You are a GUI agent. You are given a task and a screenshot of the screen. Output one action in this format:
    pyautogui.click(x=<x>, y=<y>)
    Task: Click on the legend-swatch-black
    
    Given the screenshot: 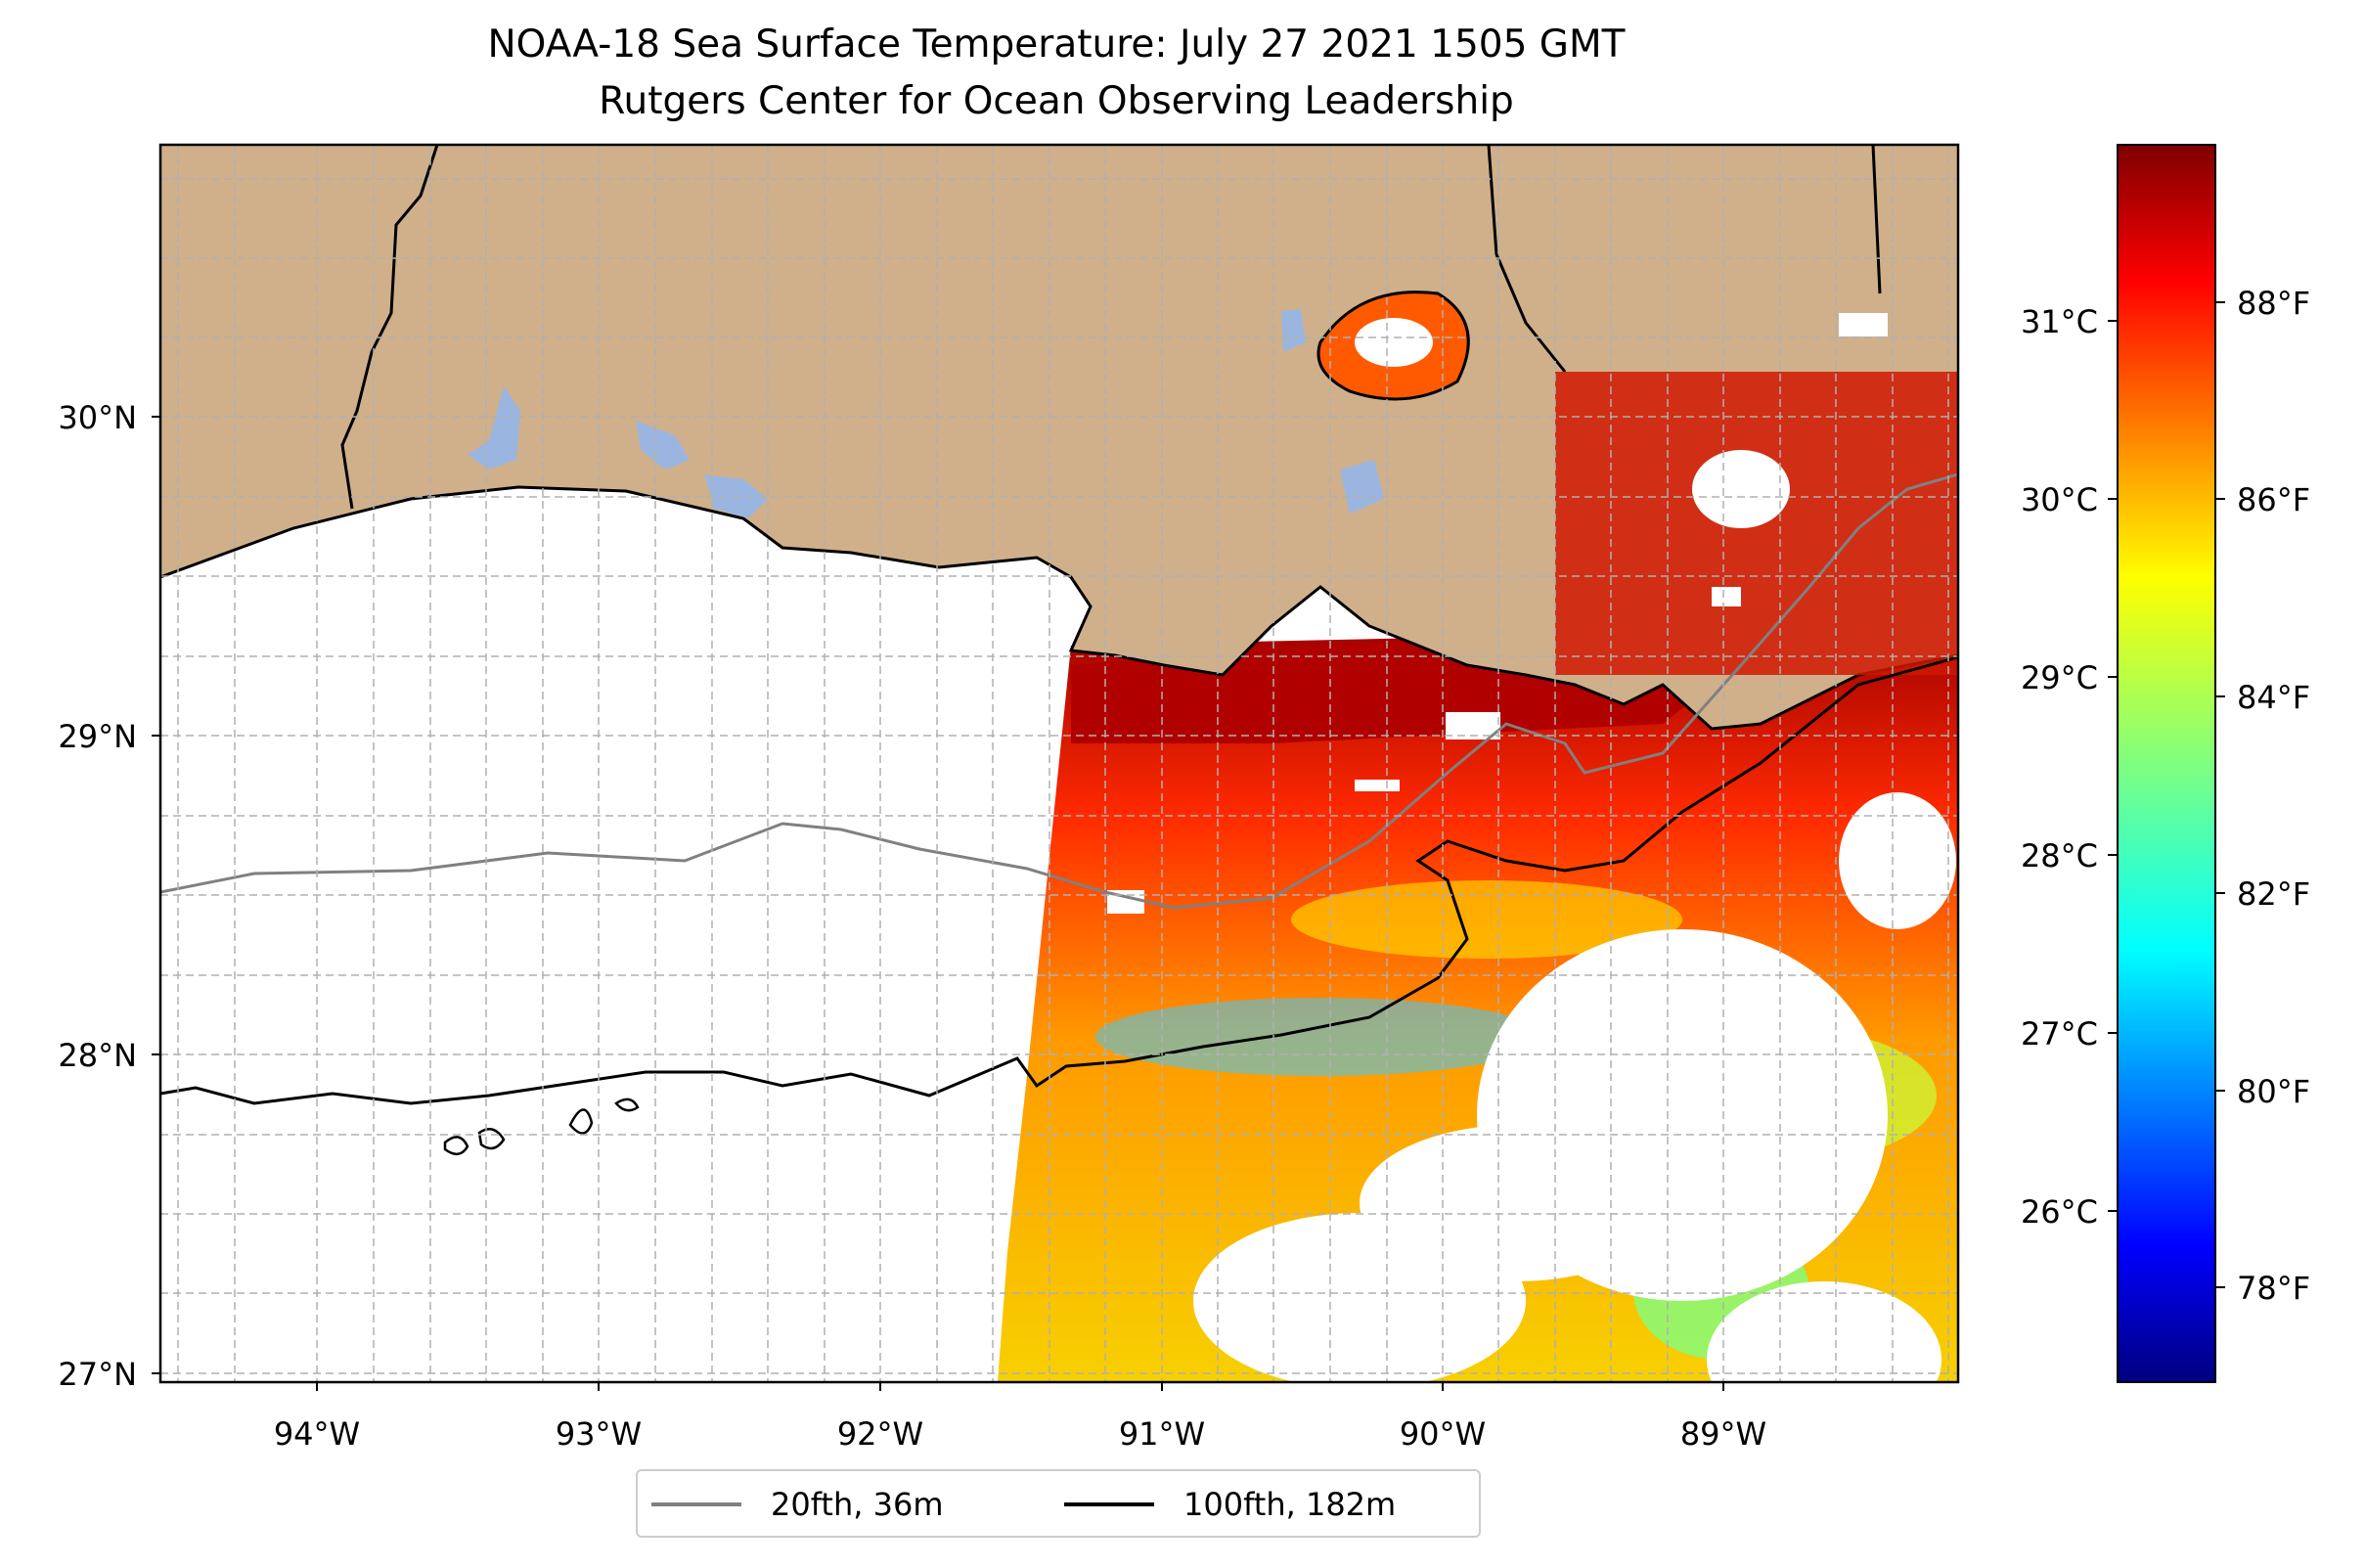 What is the action you would take?
    pyautogui.click(x=1109, y=1504)
    